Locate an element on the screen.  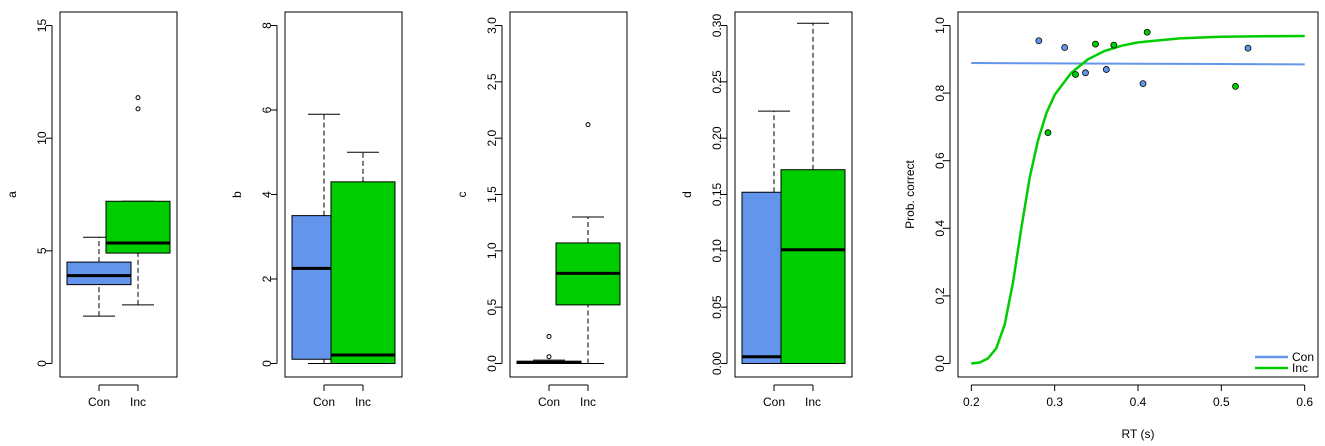
y-tick-label: 0.05 is located at coordinates (717, 307).